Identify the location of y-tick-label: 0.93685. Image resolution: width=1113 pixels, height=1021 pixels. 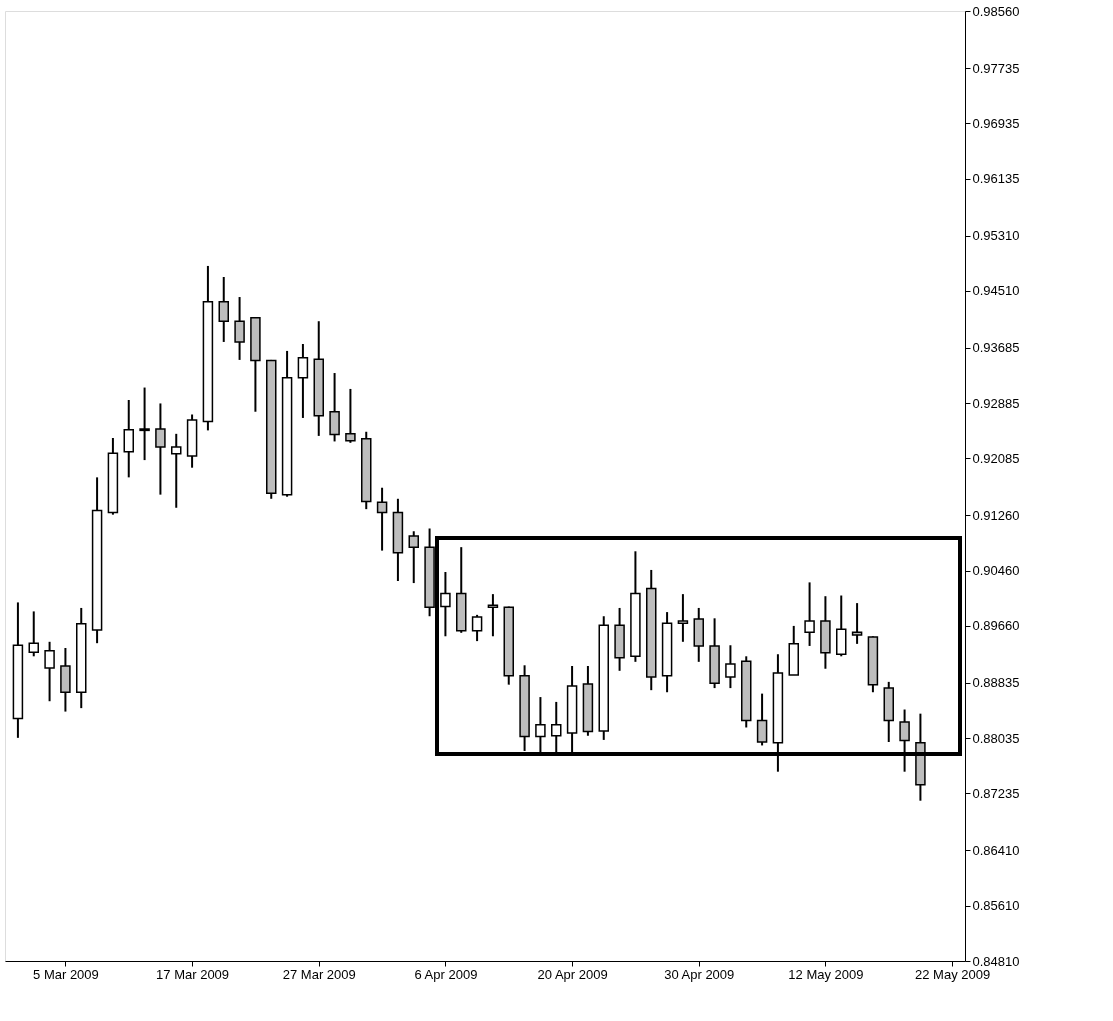
(996, 348).